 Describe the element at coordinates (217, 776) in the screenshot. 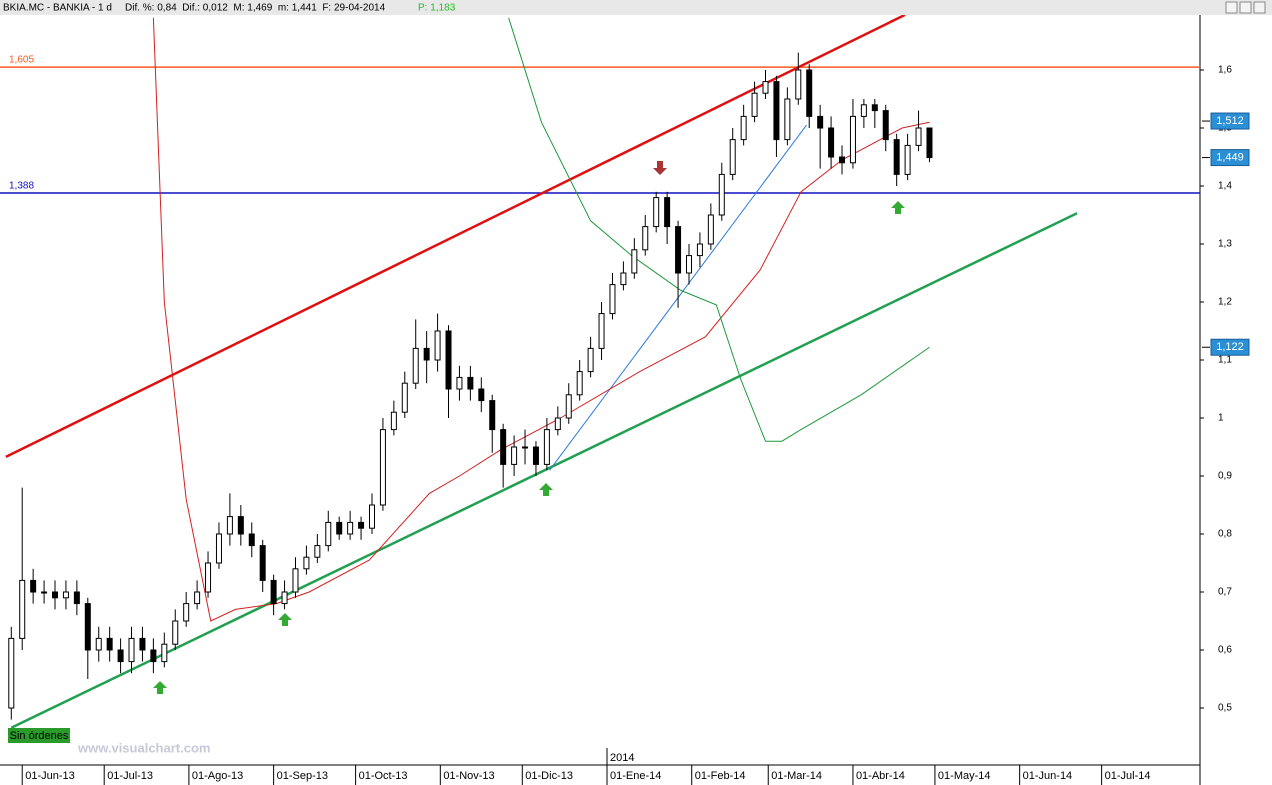

I see `x-tick-label: 01-Ago-13` at that location.